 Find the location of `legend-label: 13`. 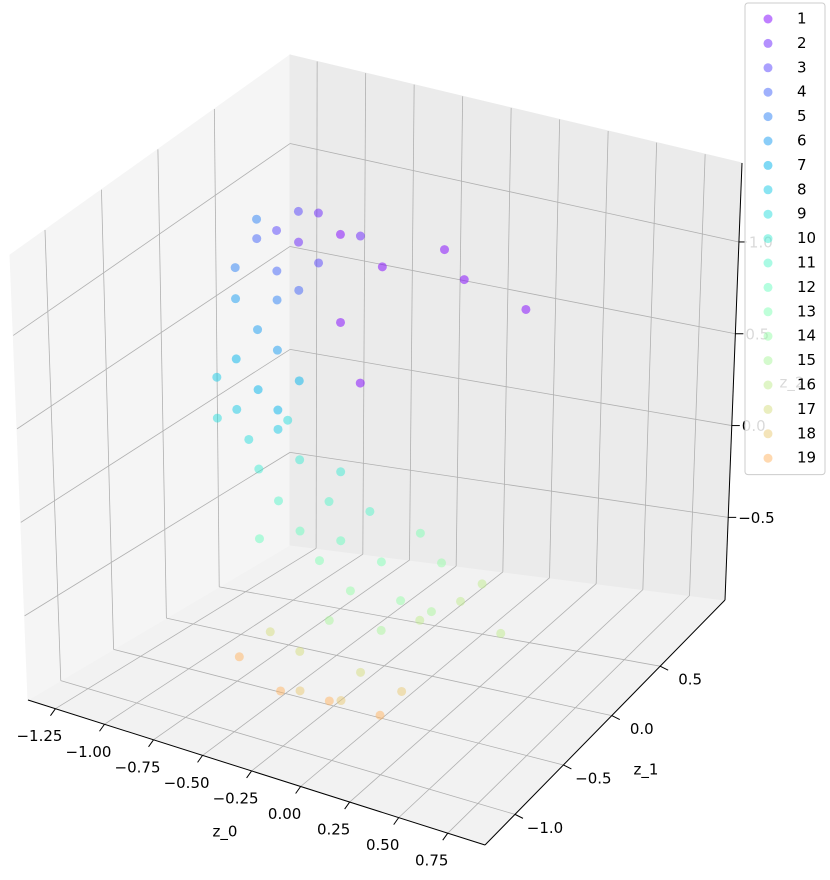

legend-label: 13 is located at coordinates (806, 311).